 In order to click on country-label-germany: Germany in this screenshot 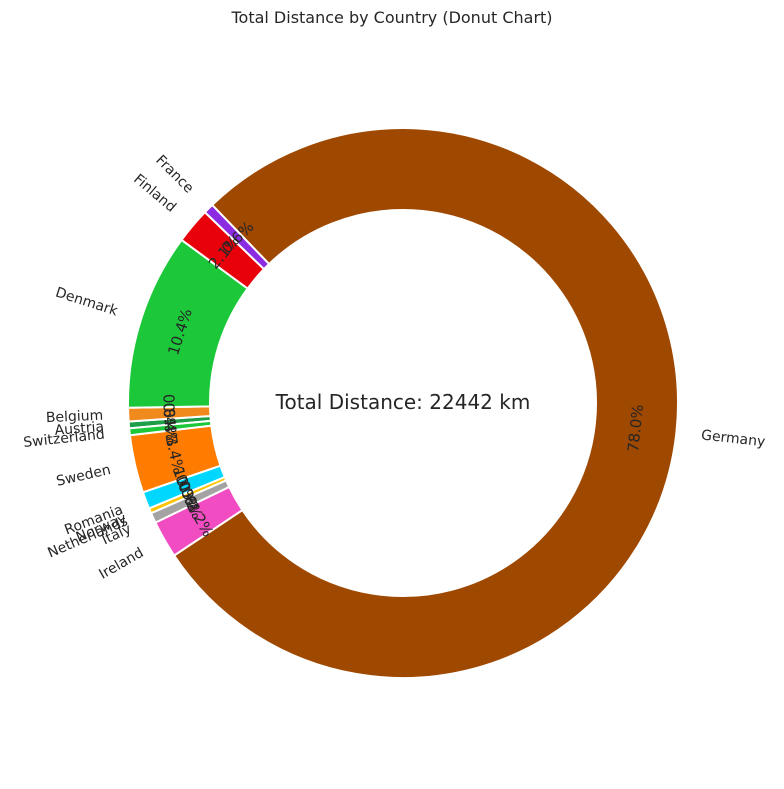, I will do `click(733, 438)`.